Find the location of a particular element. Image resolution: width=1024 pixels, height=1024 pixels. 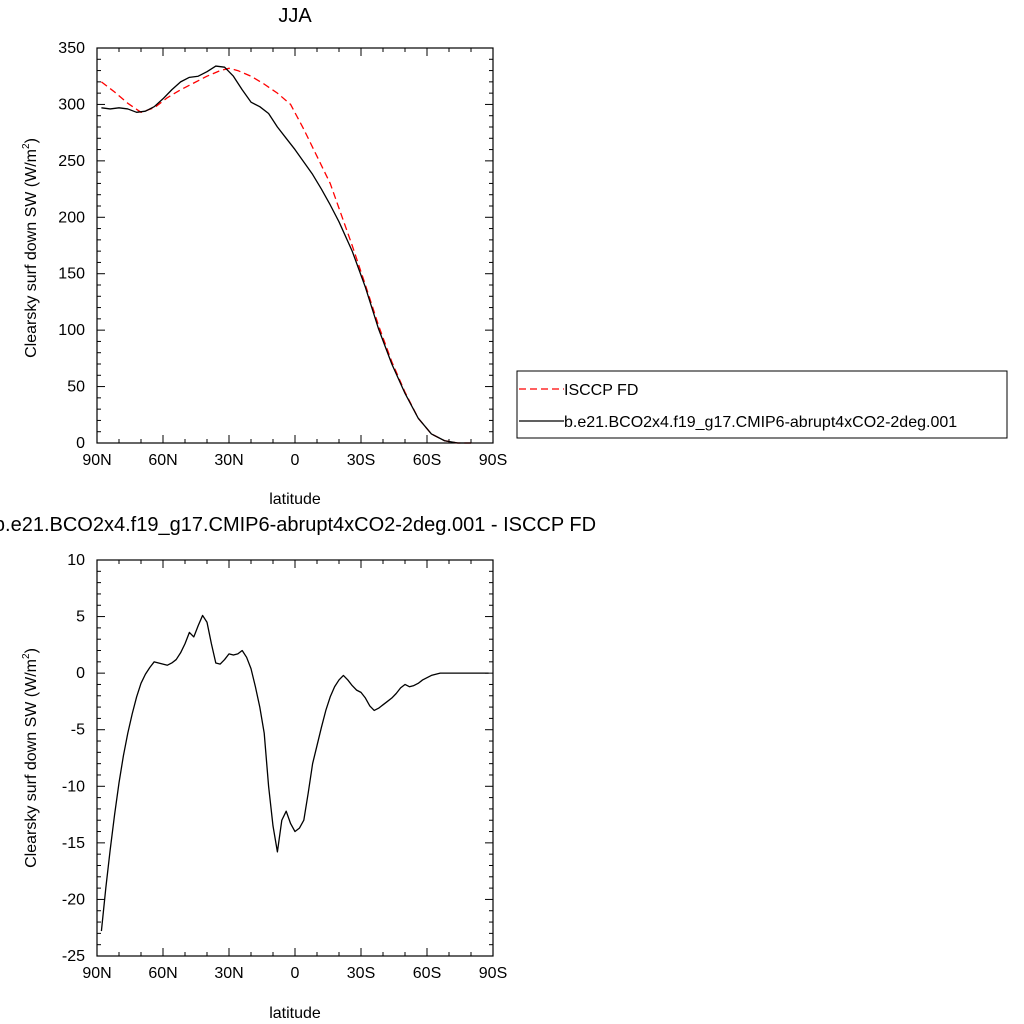

top-y-tick-label: 300 is located at coordinates (71, 104).